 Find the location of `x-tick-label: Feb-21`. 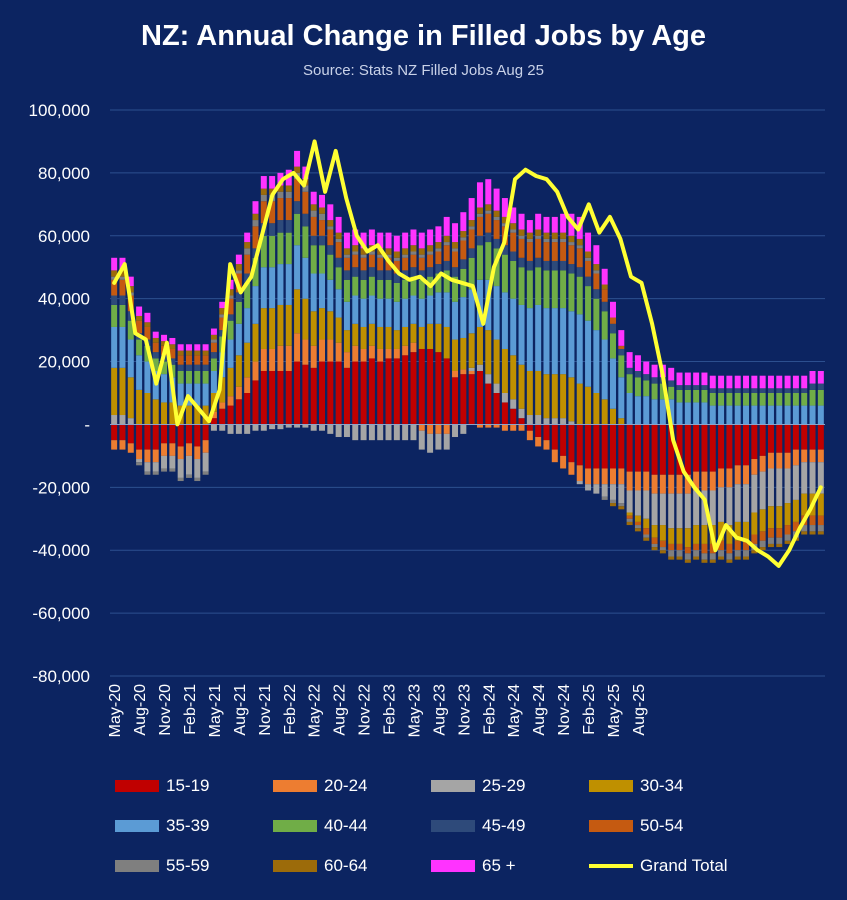

x-tick-label: Feb-21 is located at coordinates (190, 709).